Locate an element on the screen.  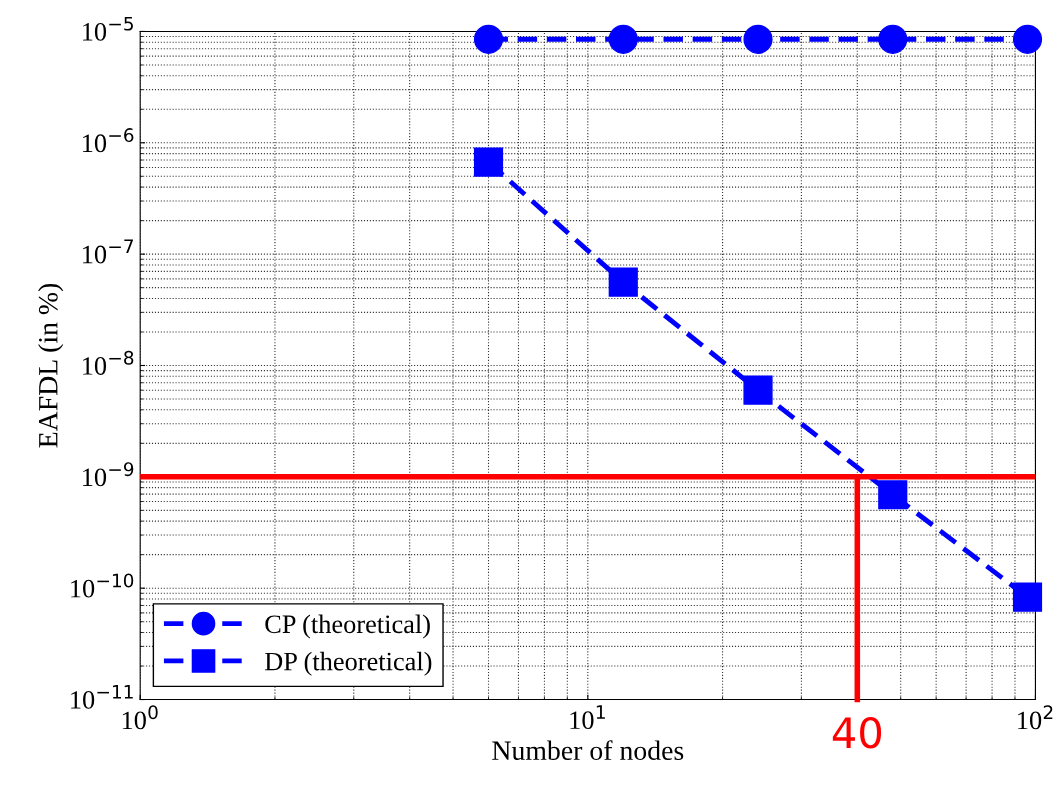
y-tick-label: 10$^{−6}$ is located at coordinates (108, 140).